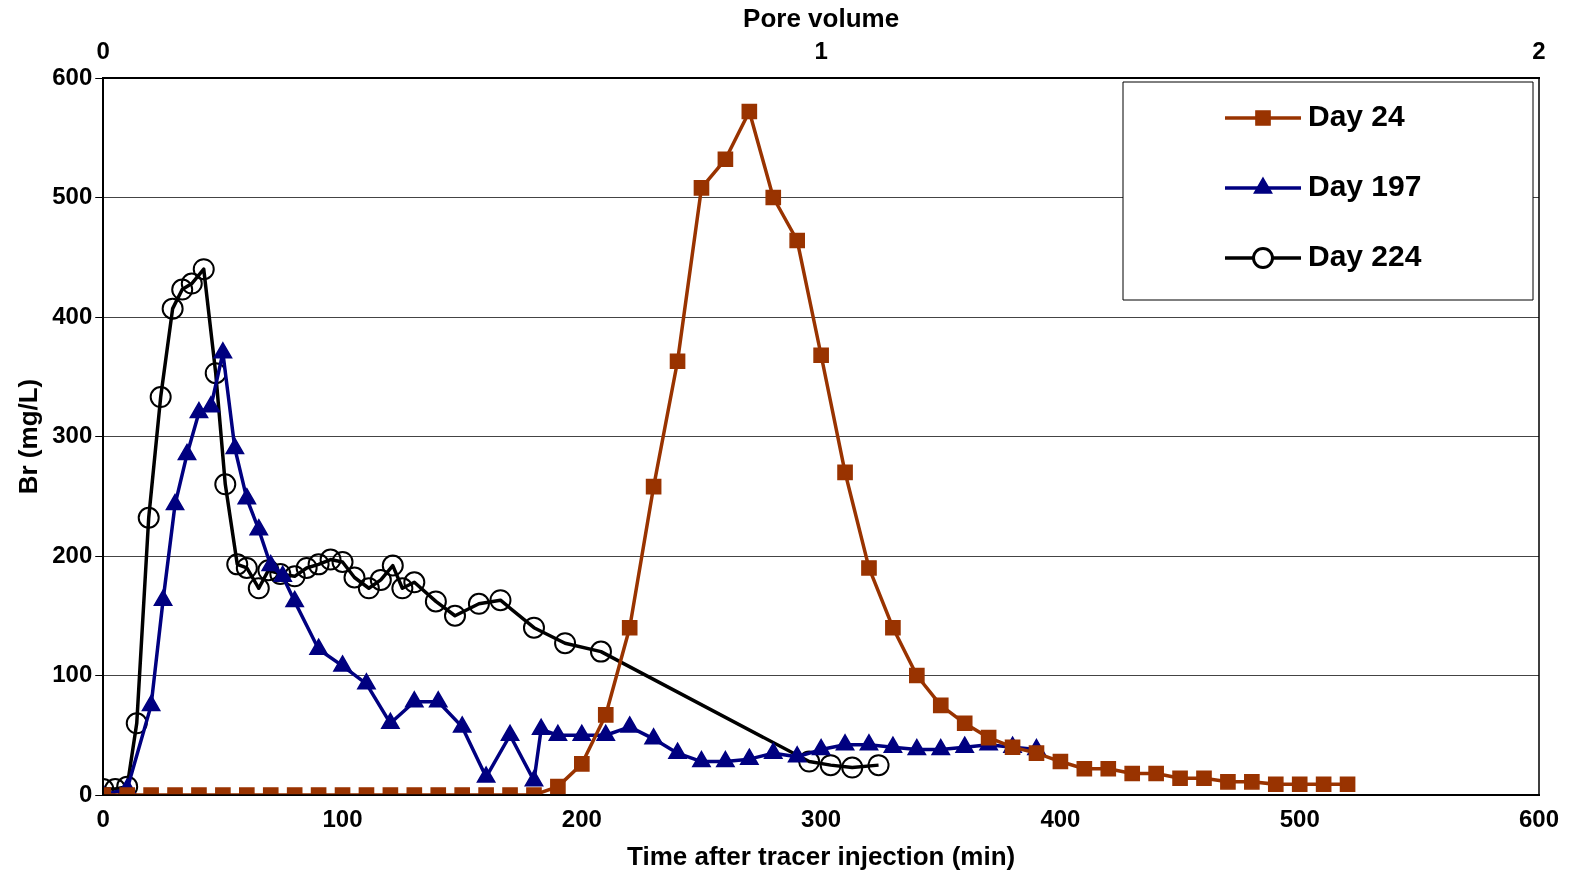 Image resolution: width=1575 pixels, height=887 pixels. Describe the element at coordinates (1365, 186) in the screenshot. I see `legend-label: Day 197` at that location.